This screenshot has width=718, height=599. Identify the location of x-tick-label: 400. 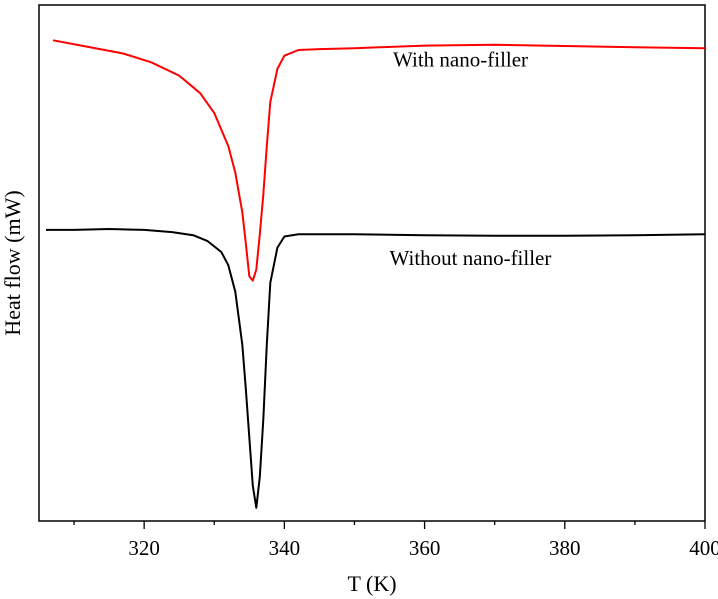
(703, 548).